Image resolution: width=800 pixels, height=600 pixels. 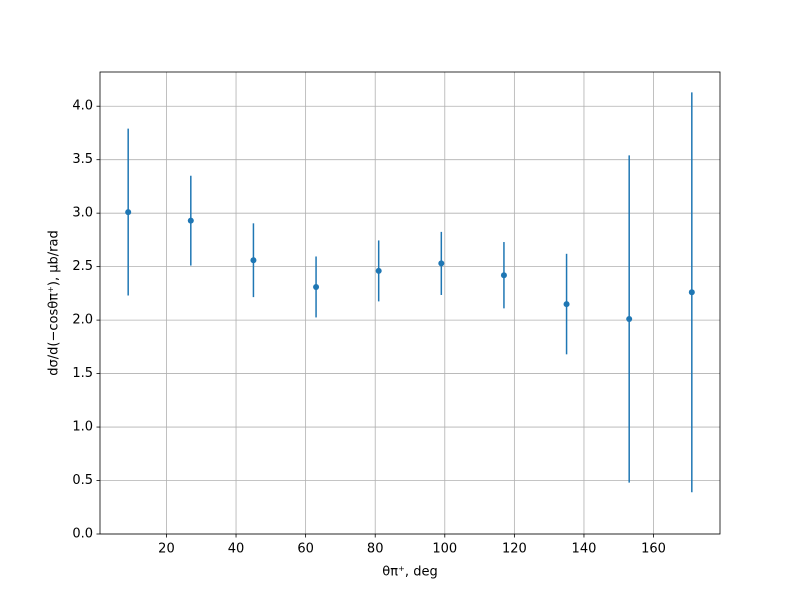 What do you see at coordinates (653, 549) in the screenshot?
I see `x-tick-label: 160` at bounding box center [653, 549].